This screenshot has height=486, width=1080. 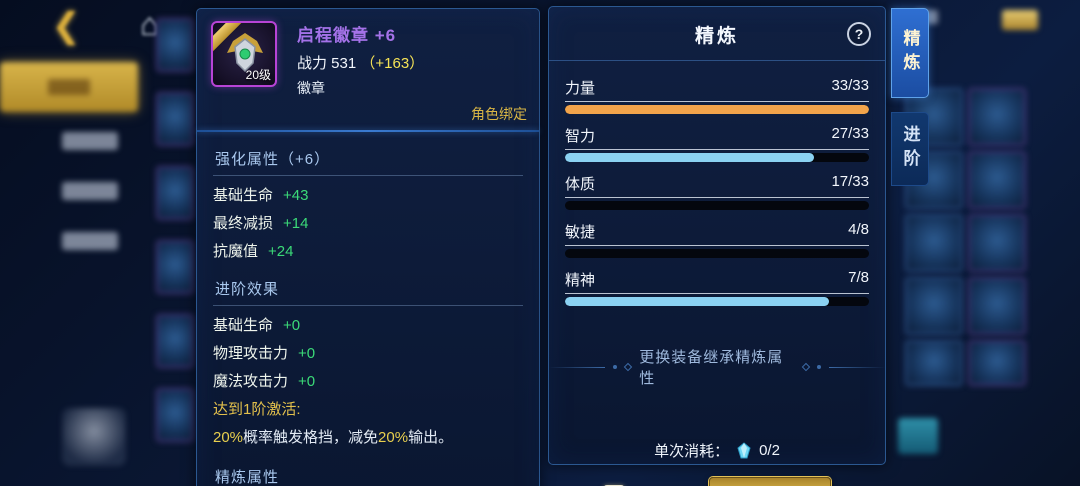 I want to click on stat-value: 33/33, so click(x=850, y=85).